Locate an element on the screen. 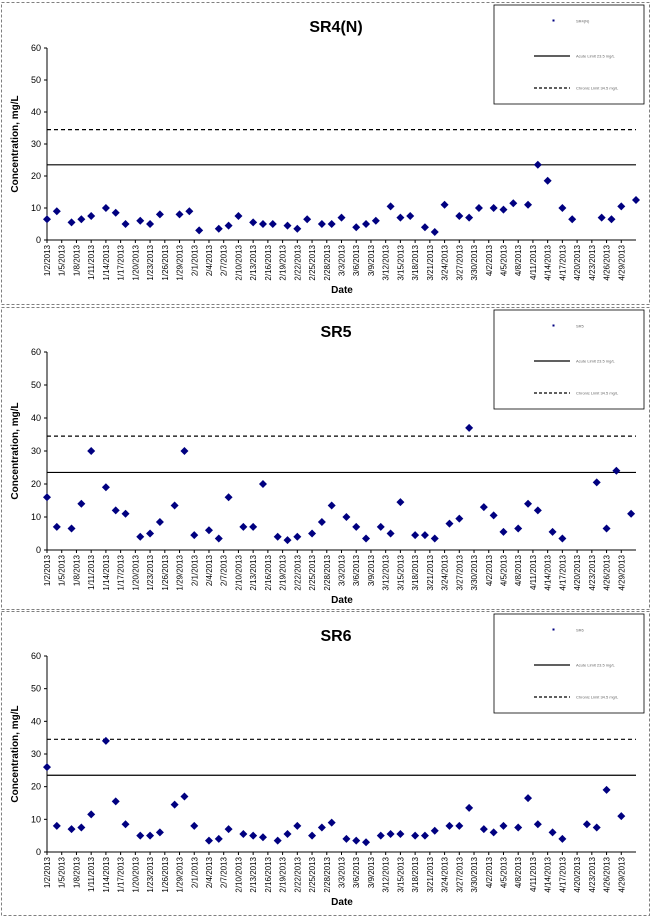 Image resolution: width=651 pixels, height=917 pixels. x-tick-label: 3/15/2013 is located at coordinates (400, 874).